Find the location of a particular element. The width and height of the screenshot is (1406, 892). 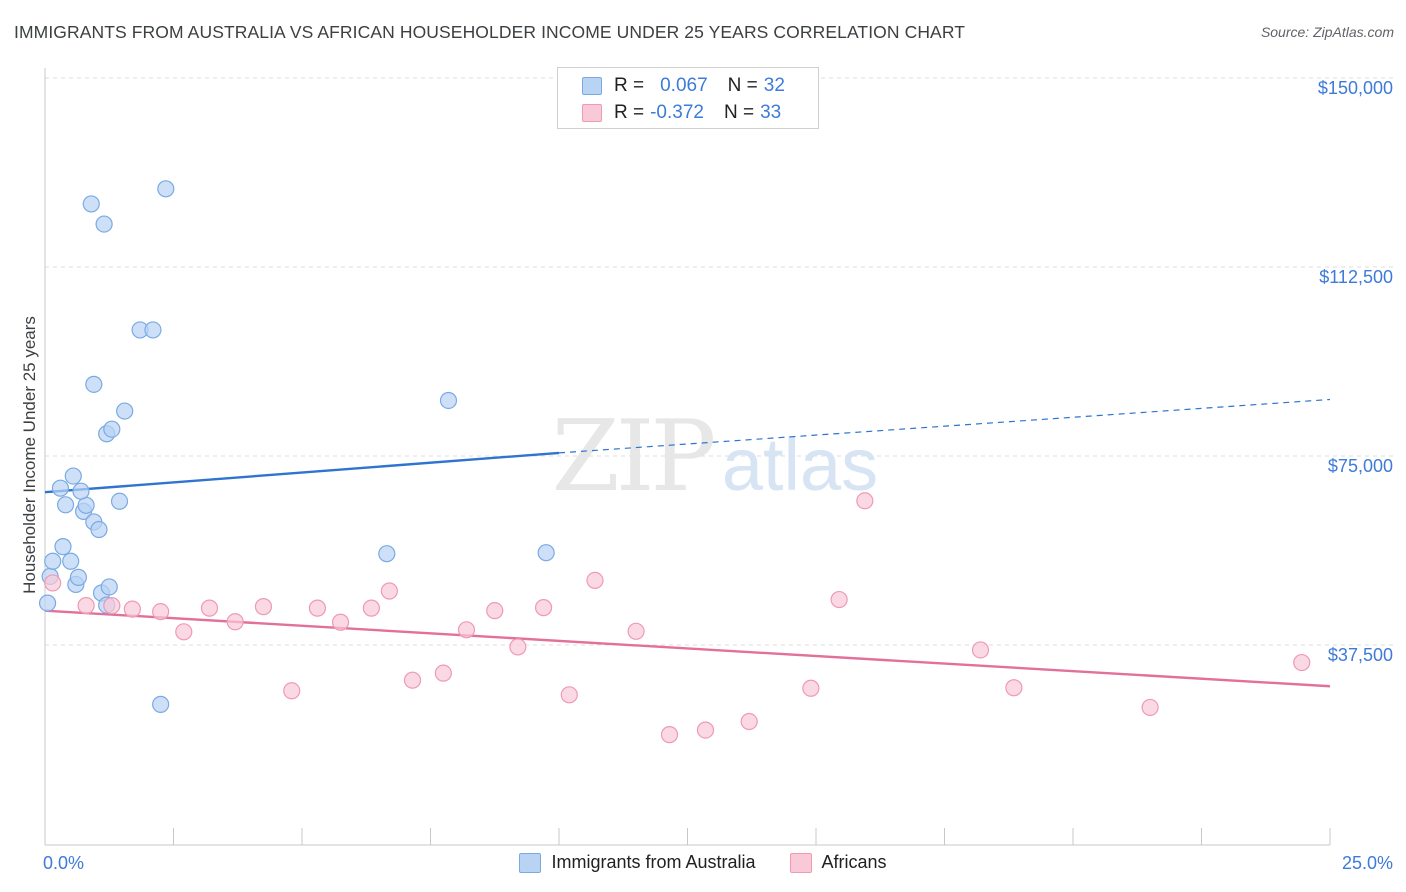

series-legend: Immigrants from Australia Africans is located at coordinates (703, 862).